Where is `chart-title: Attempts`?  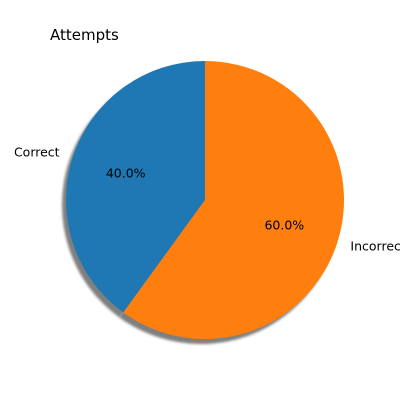
chart-title: Attempts is located at coordinates (84, 35).